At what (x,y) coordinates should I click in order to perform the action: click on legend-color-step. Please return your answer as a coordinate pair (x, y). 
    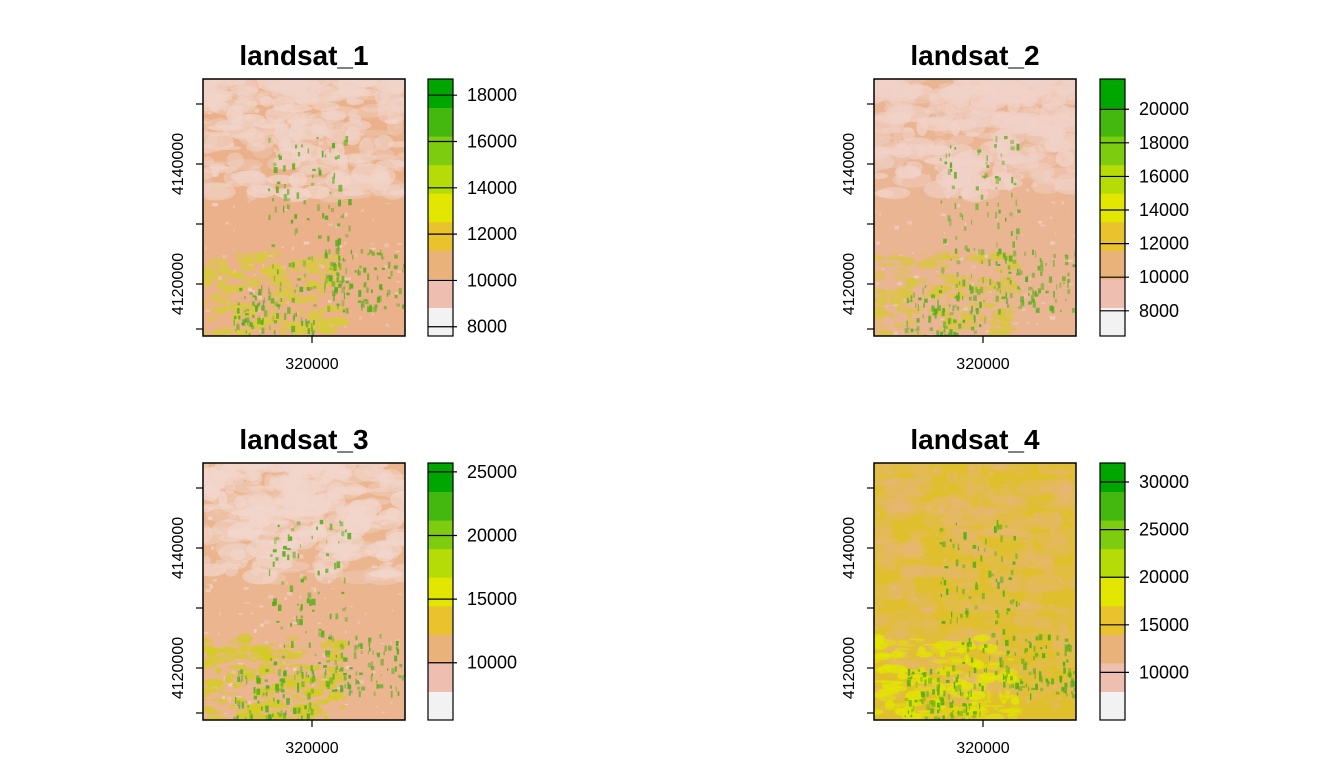
    Looking at the image, I should click on (440, 592).